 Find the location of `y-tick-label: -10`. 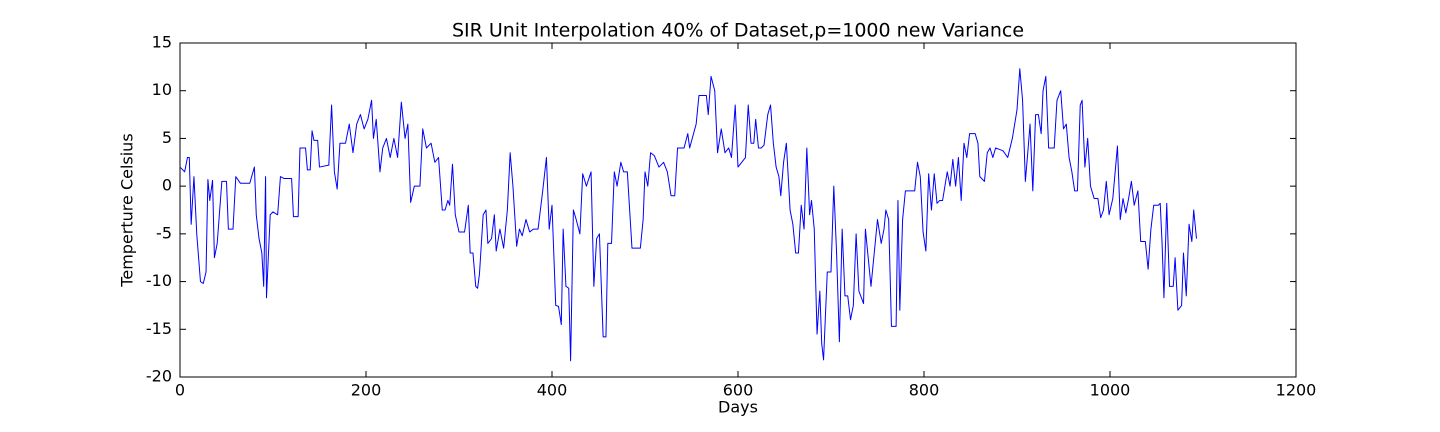

y-tick-label: -10 is located at coordinates (159, 280).